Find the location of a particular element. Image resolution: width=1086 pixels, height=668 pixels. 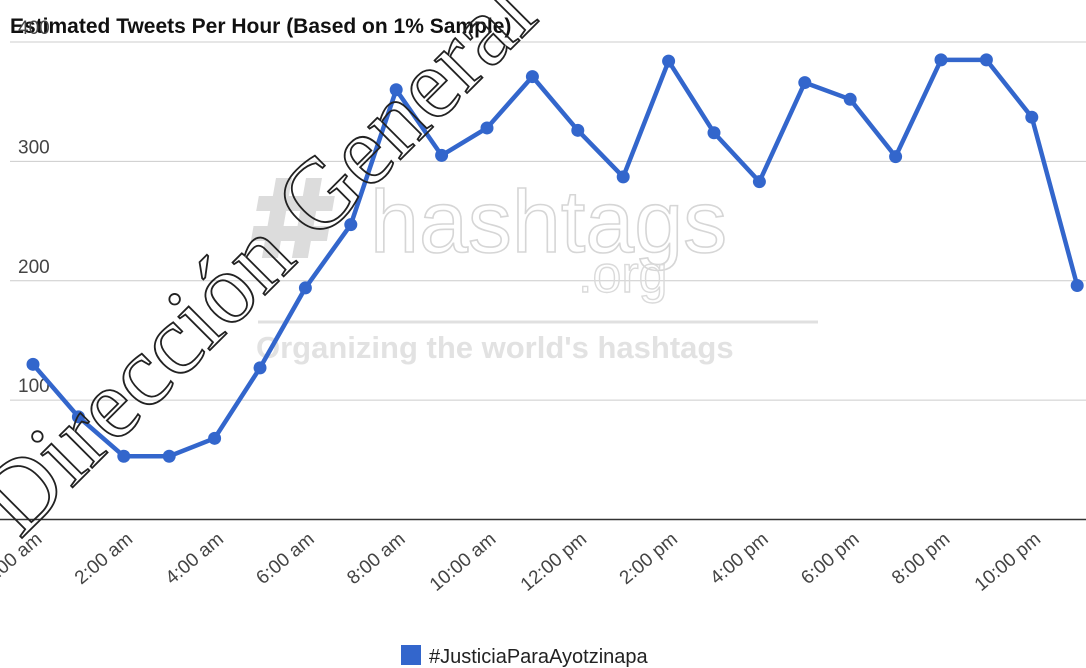

y-axis-ticks: 100 200 300 400 is located at coordinates (34, 207).